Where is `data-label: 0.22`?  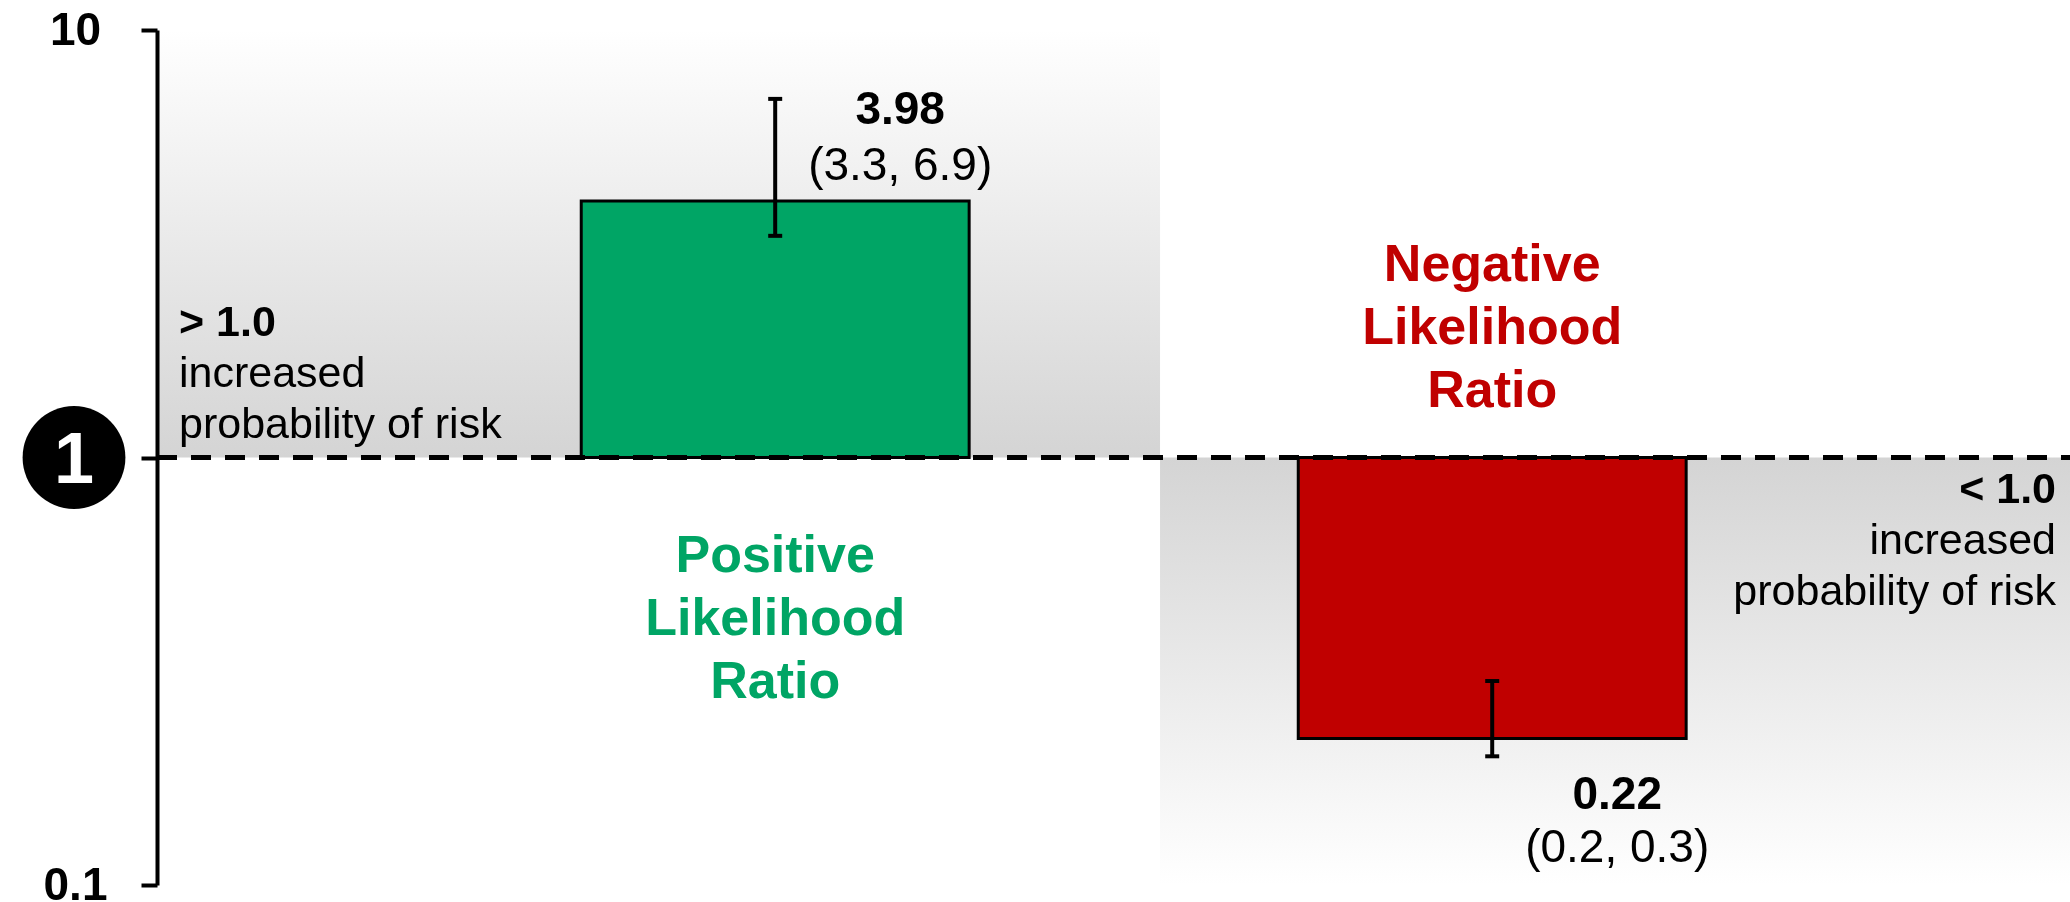
data-label: 0.22 is located at coordinates (1617, 792).